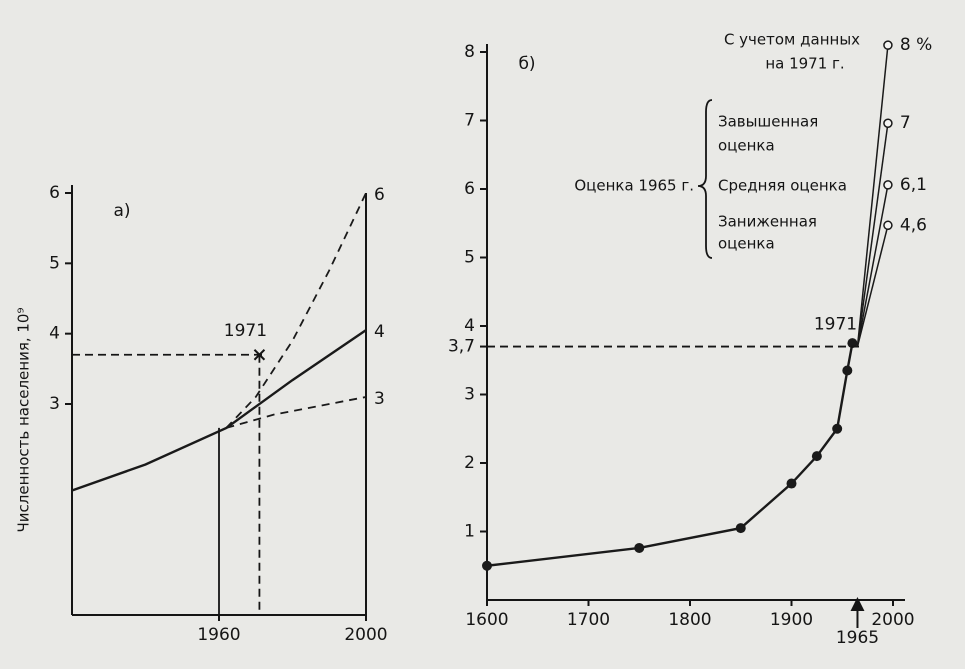  What do you see at coordinates (526, 64) in the screenshot?
I see `panel-label: б)` at bounding box center [526, 64].